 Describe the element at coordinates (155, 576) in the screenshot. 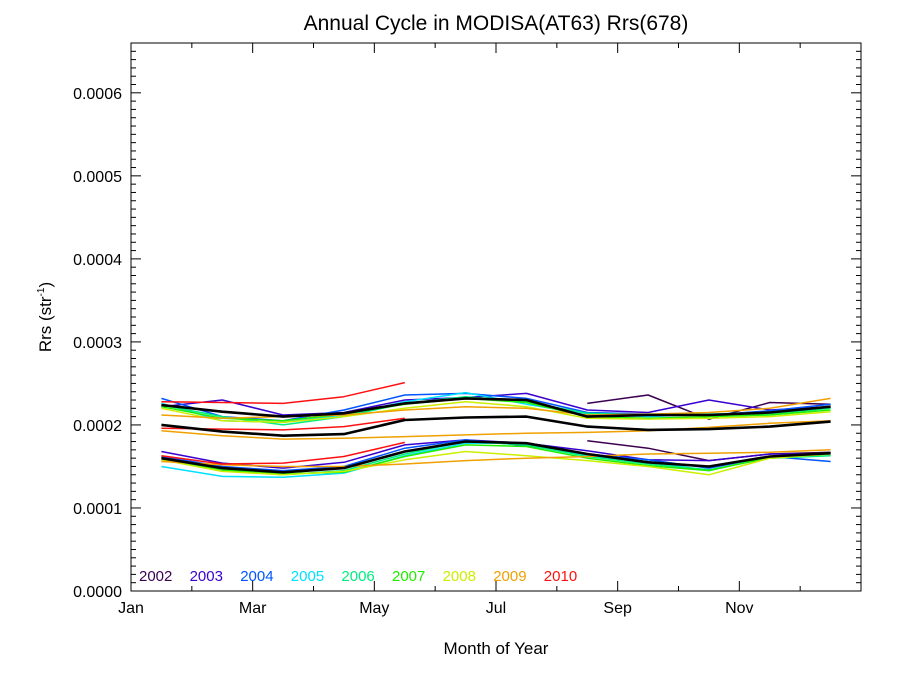

I see `legend-entry: 2002` at that location.